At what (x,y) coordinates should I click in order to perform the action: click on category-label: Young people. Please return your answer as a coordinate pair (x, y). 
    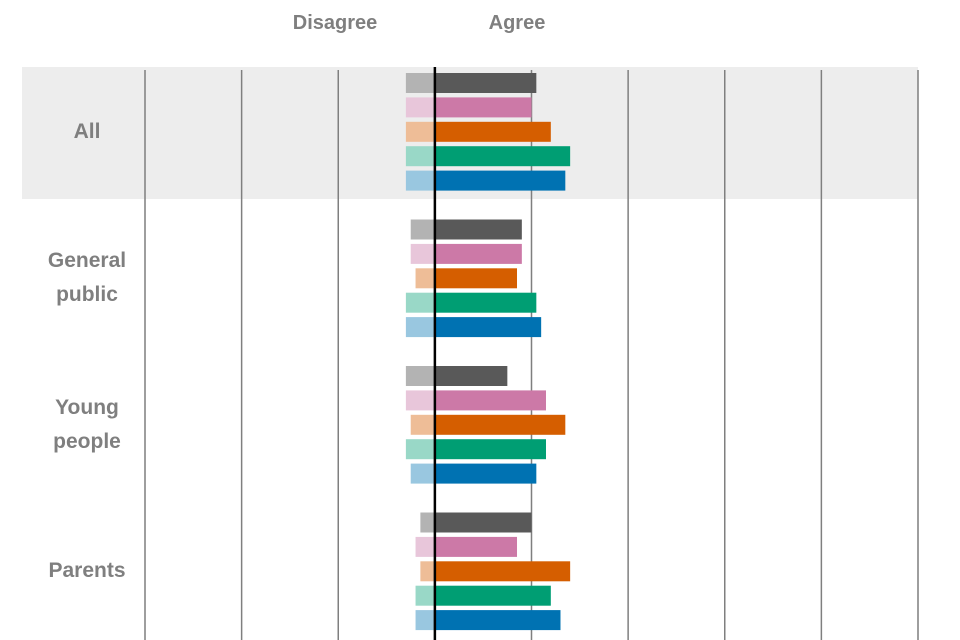
    Looking at the image, I should click on (87, 424).